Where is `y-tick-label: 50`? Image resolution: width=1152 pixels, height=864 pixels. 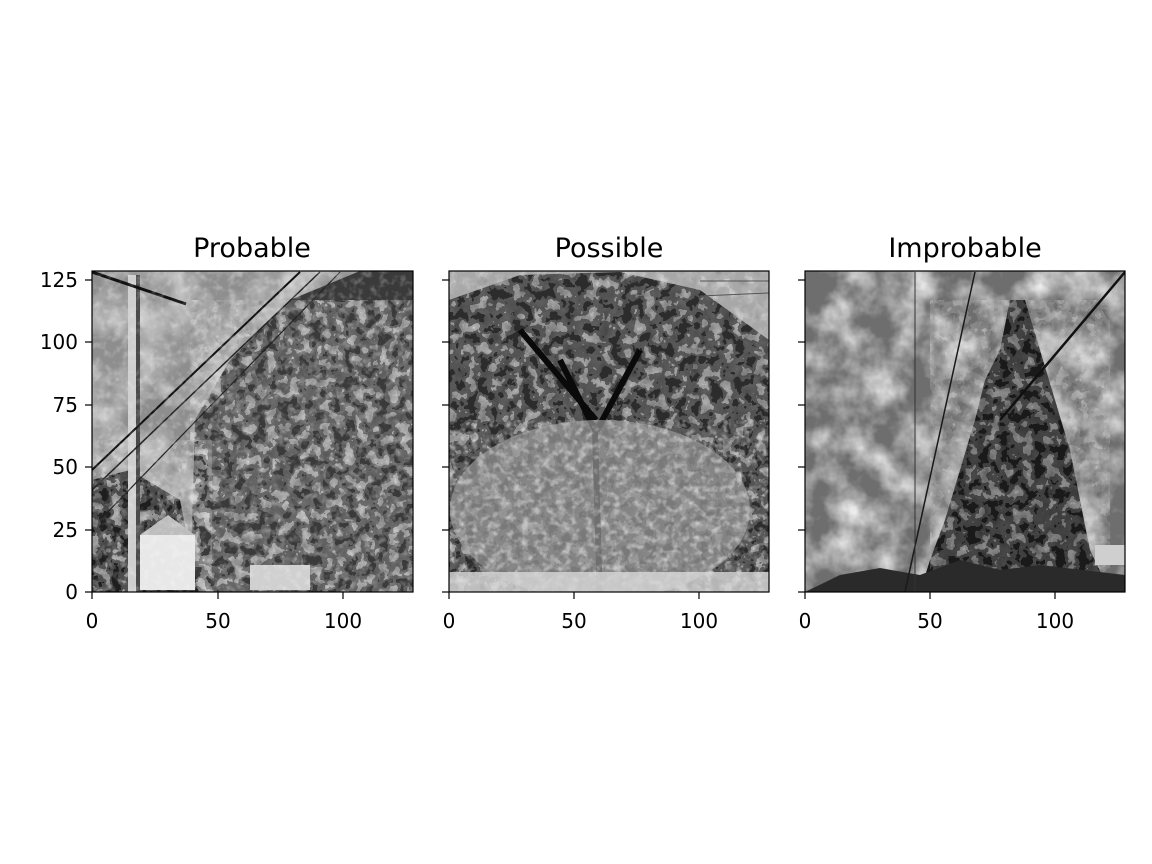
y-tick-label: 50 is located at coordinates (65, 467).